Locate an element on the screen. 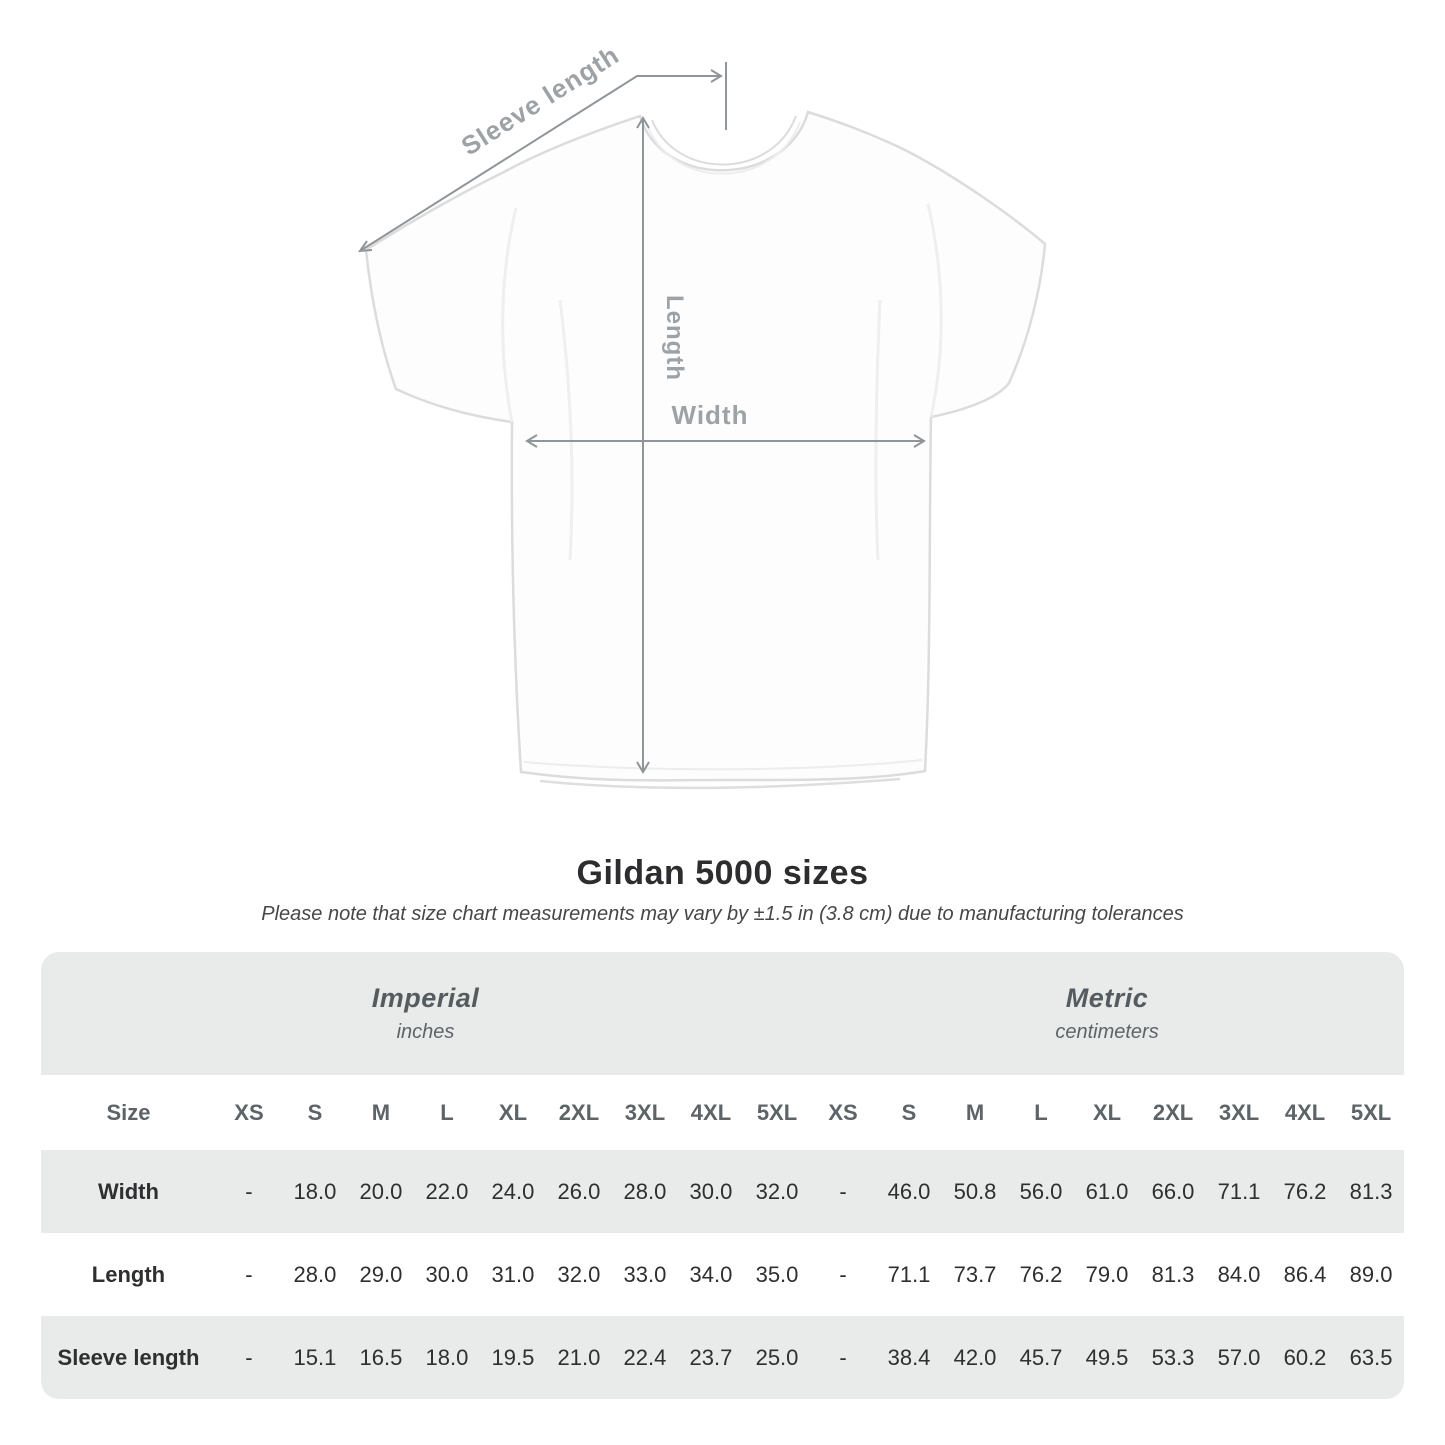 Image resolution: width=1445 pixels, height=1445 pixels. value-cell: 24.0 is located at coordinates (512, 1191).